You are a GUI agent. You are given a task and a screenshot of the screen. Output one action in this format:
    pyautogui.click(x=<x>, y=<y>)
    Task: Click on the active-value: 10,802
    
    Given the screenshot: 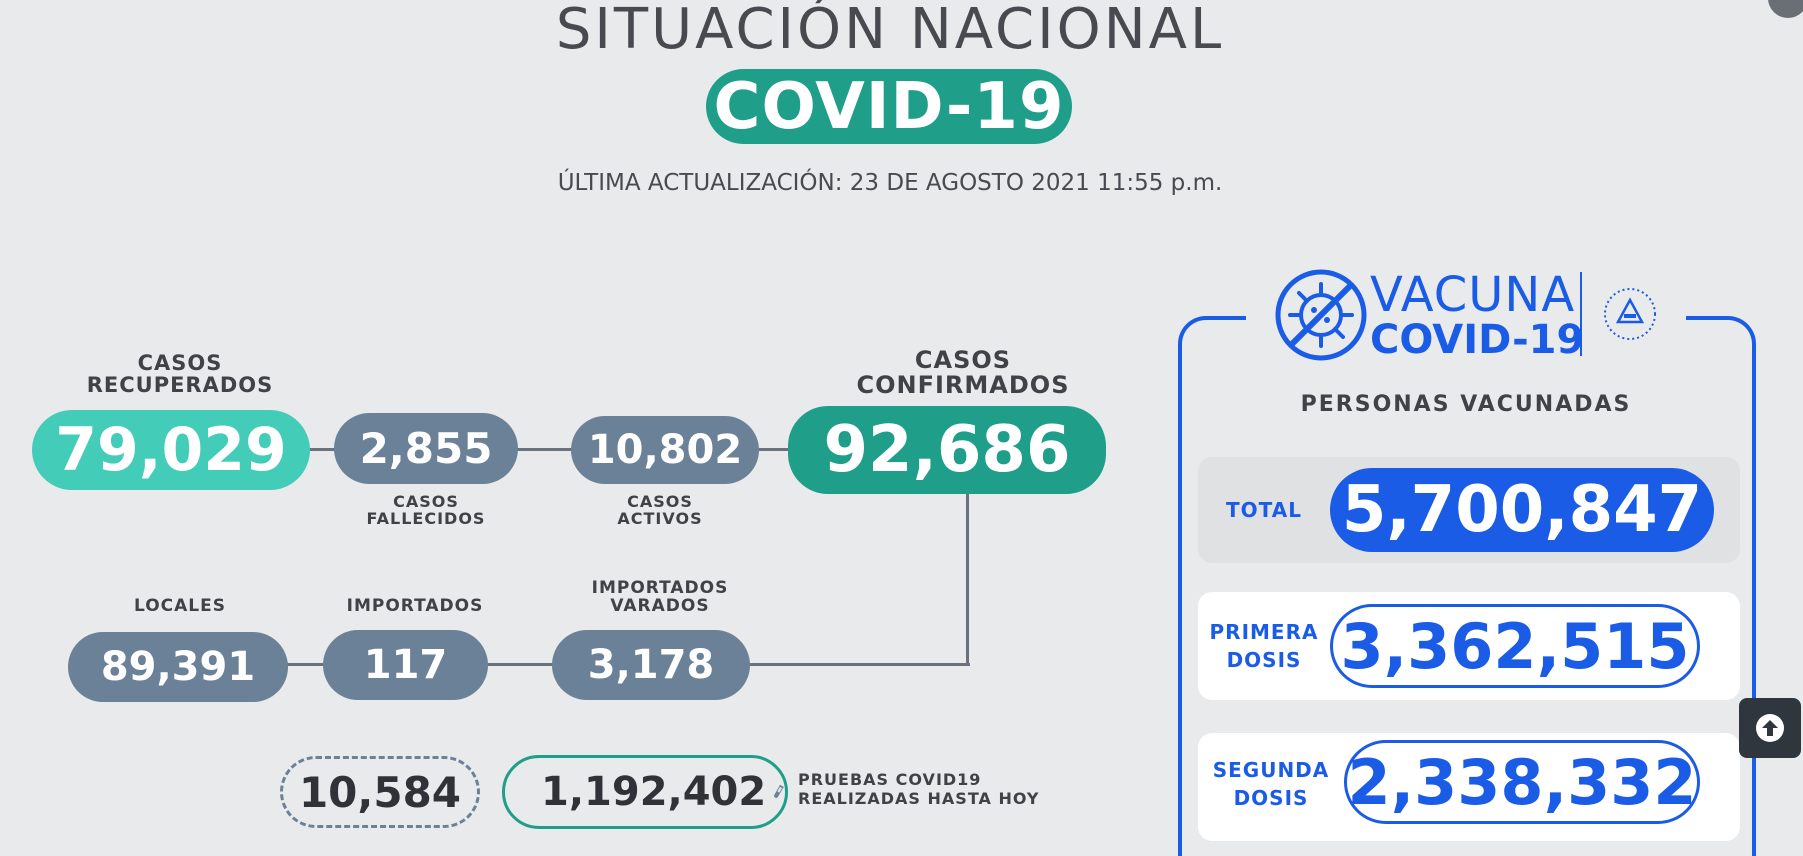 What is the action you would take?
    pyautogui.click(x=665, y=450)
    